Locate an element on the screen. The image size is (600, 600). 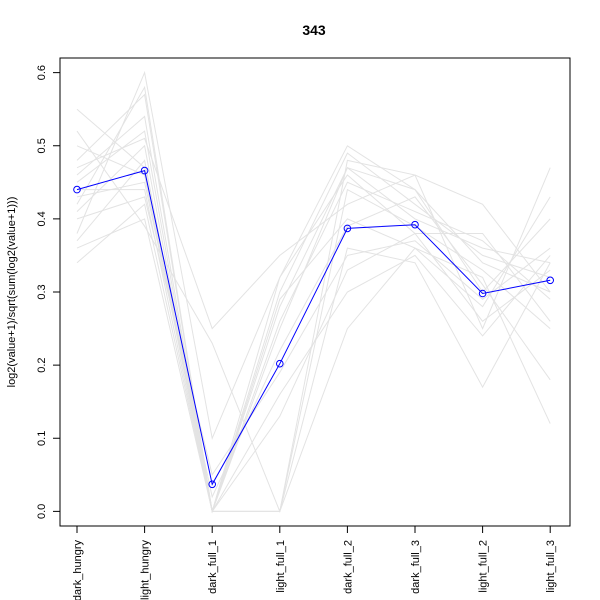
highlight-point-light_hungry is located at coordinates (144, 170).